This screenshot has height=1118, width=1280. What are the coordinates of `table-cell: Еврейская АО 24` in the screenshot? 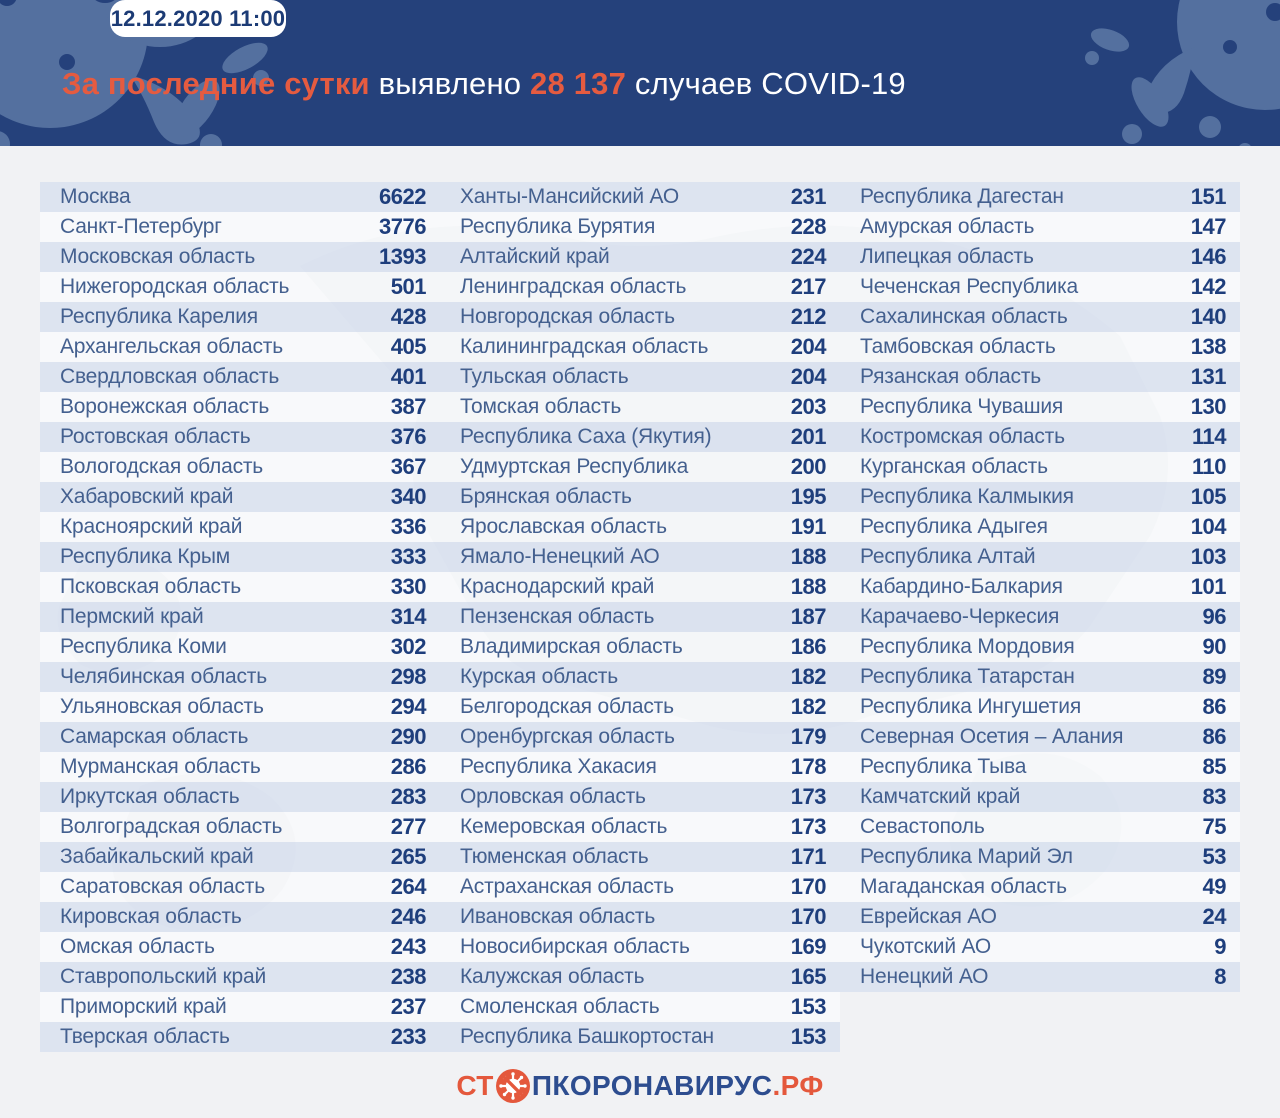 It's located at (1040, 917).